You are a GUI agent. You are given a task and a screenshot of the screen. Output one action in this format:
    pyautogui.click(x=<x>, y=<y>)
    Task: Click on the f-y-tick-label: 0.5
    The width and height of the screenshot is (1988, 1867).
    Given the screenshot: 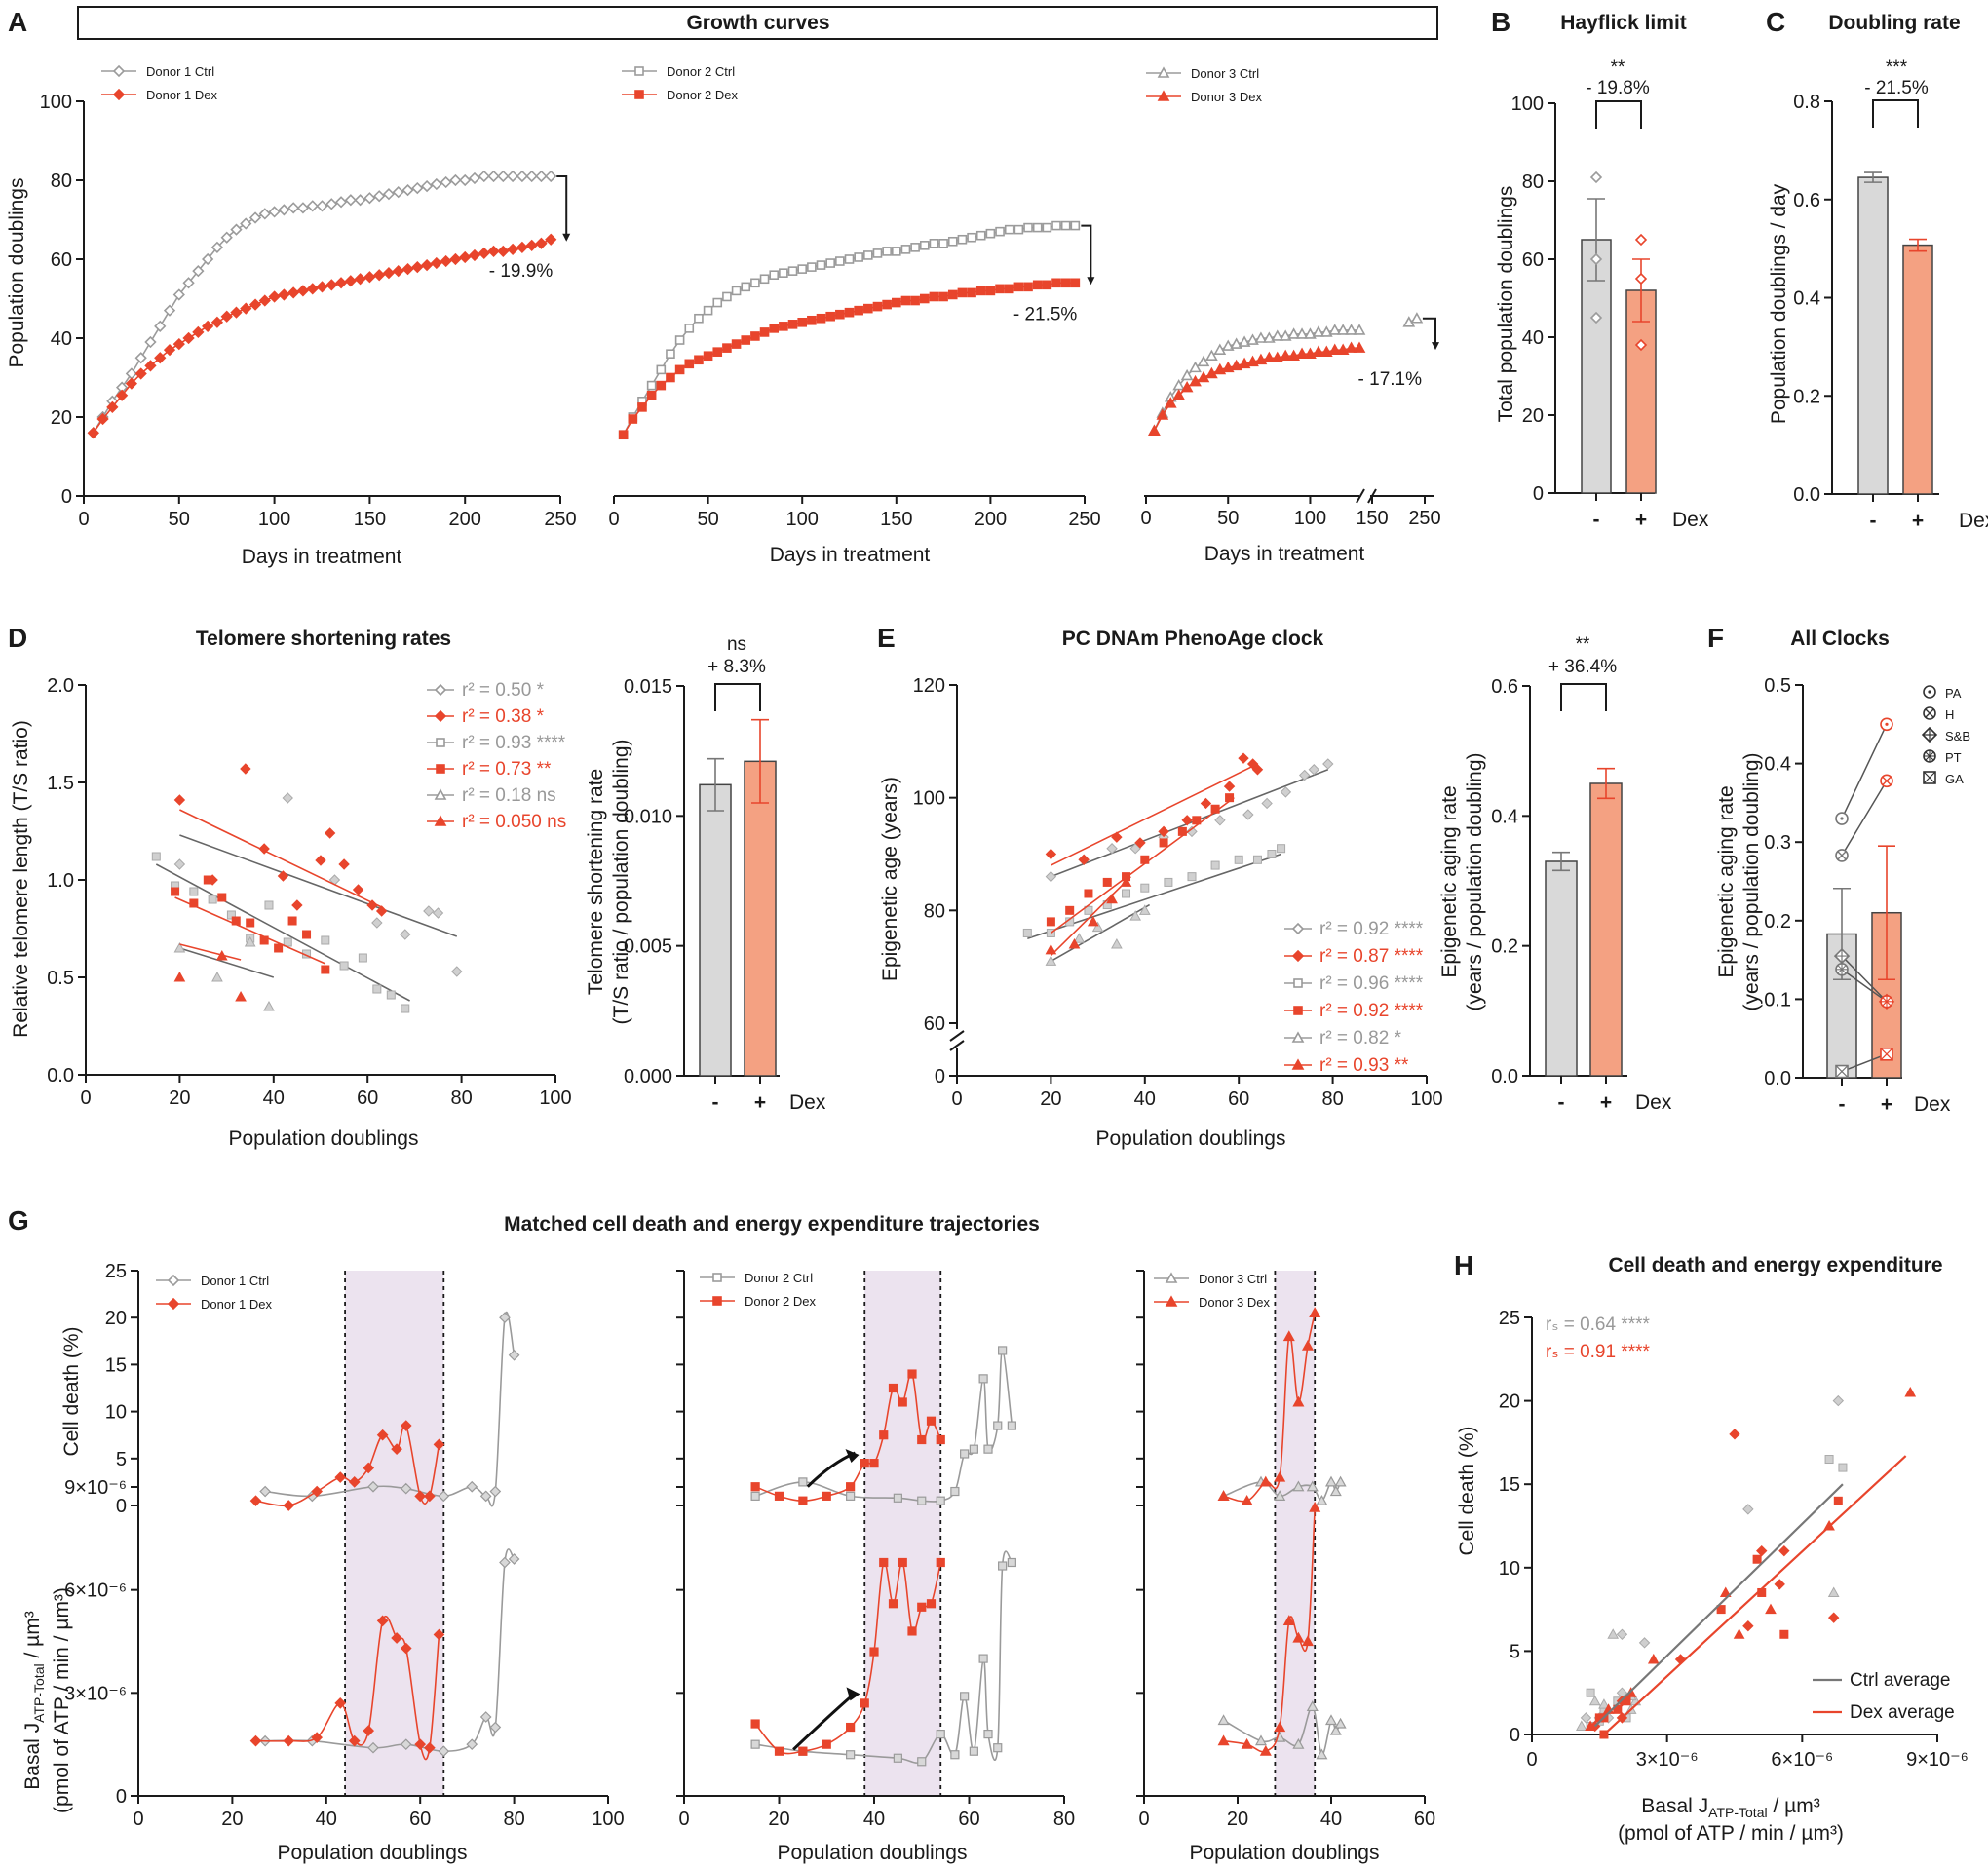 What is the action you would take?
    pyautogui.click(x=1777, y=686)
    